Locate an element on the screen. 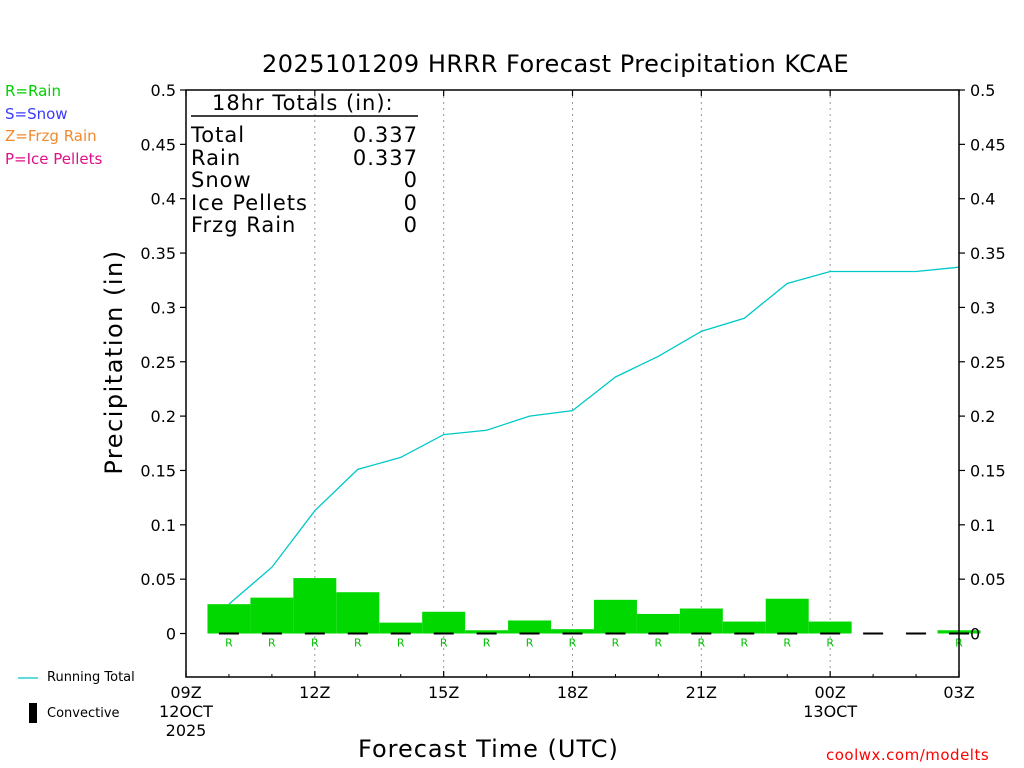  y-tick-label-left: 0.5 is located at coordinates (163, 90).